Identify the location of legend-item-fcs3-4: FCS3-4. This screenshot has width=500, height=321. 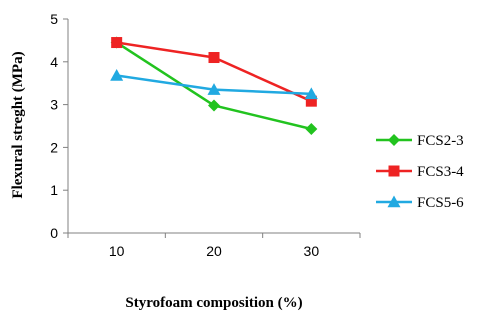
(420, 172).